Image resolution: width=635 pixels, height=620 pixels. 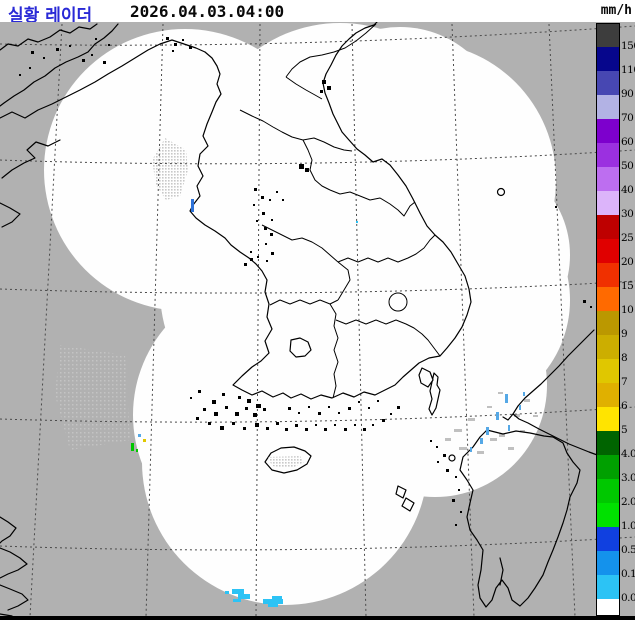 I want to click on color-scale-tick-label: 150, so click(x=628, y=46).